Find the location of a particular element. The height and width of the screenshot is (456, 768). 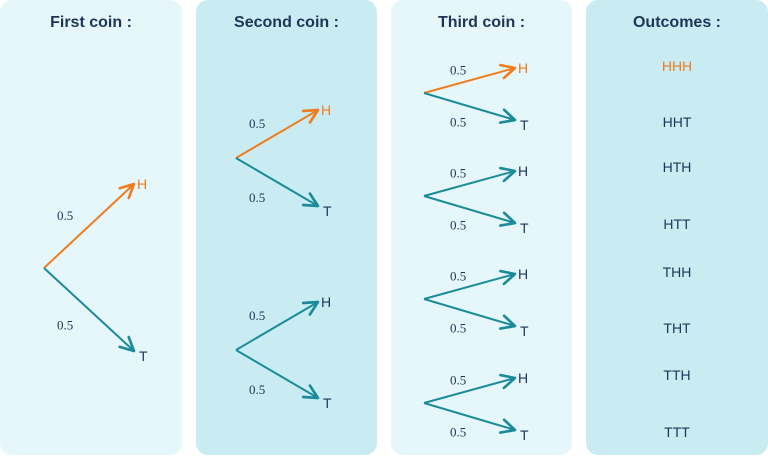

third-coin-4-upper-node-label: H is located at coordinates (523, 378).